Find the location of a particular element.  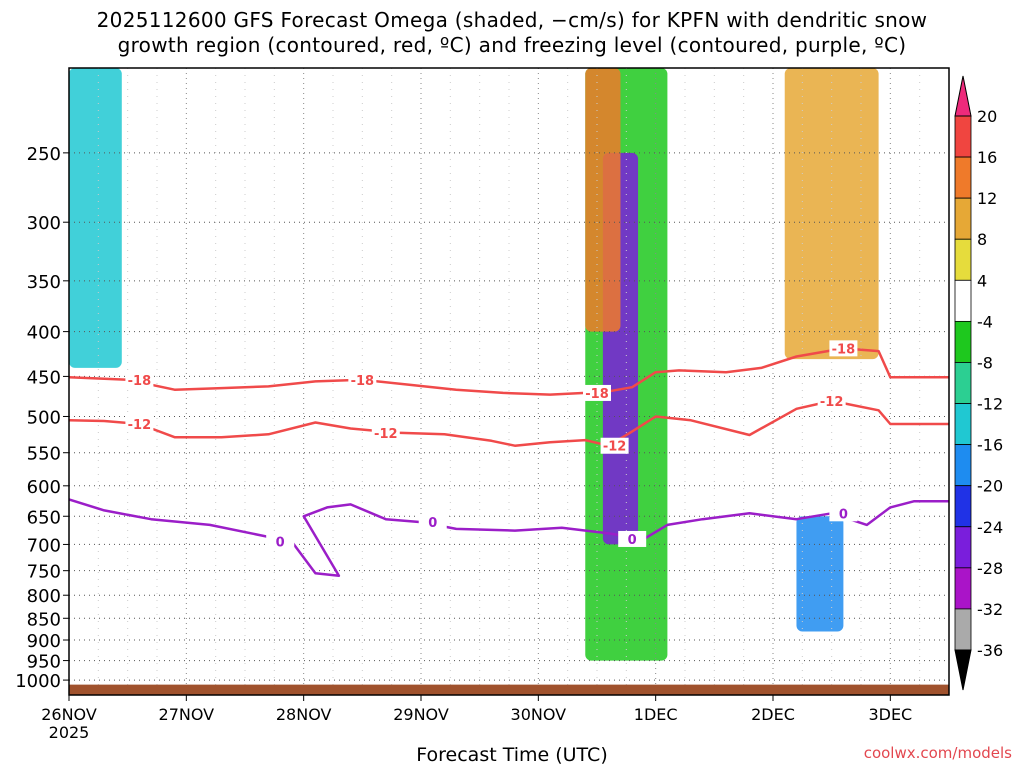

terrain-strip is located at coordinates (509, 689).